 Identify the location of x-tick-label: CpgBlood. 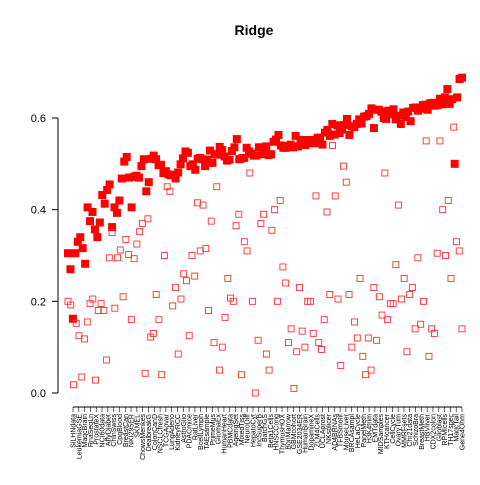
(120, 429).